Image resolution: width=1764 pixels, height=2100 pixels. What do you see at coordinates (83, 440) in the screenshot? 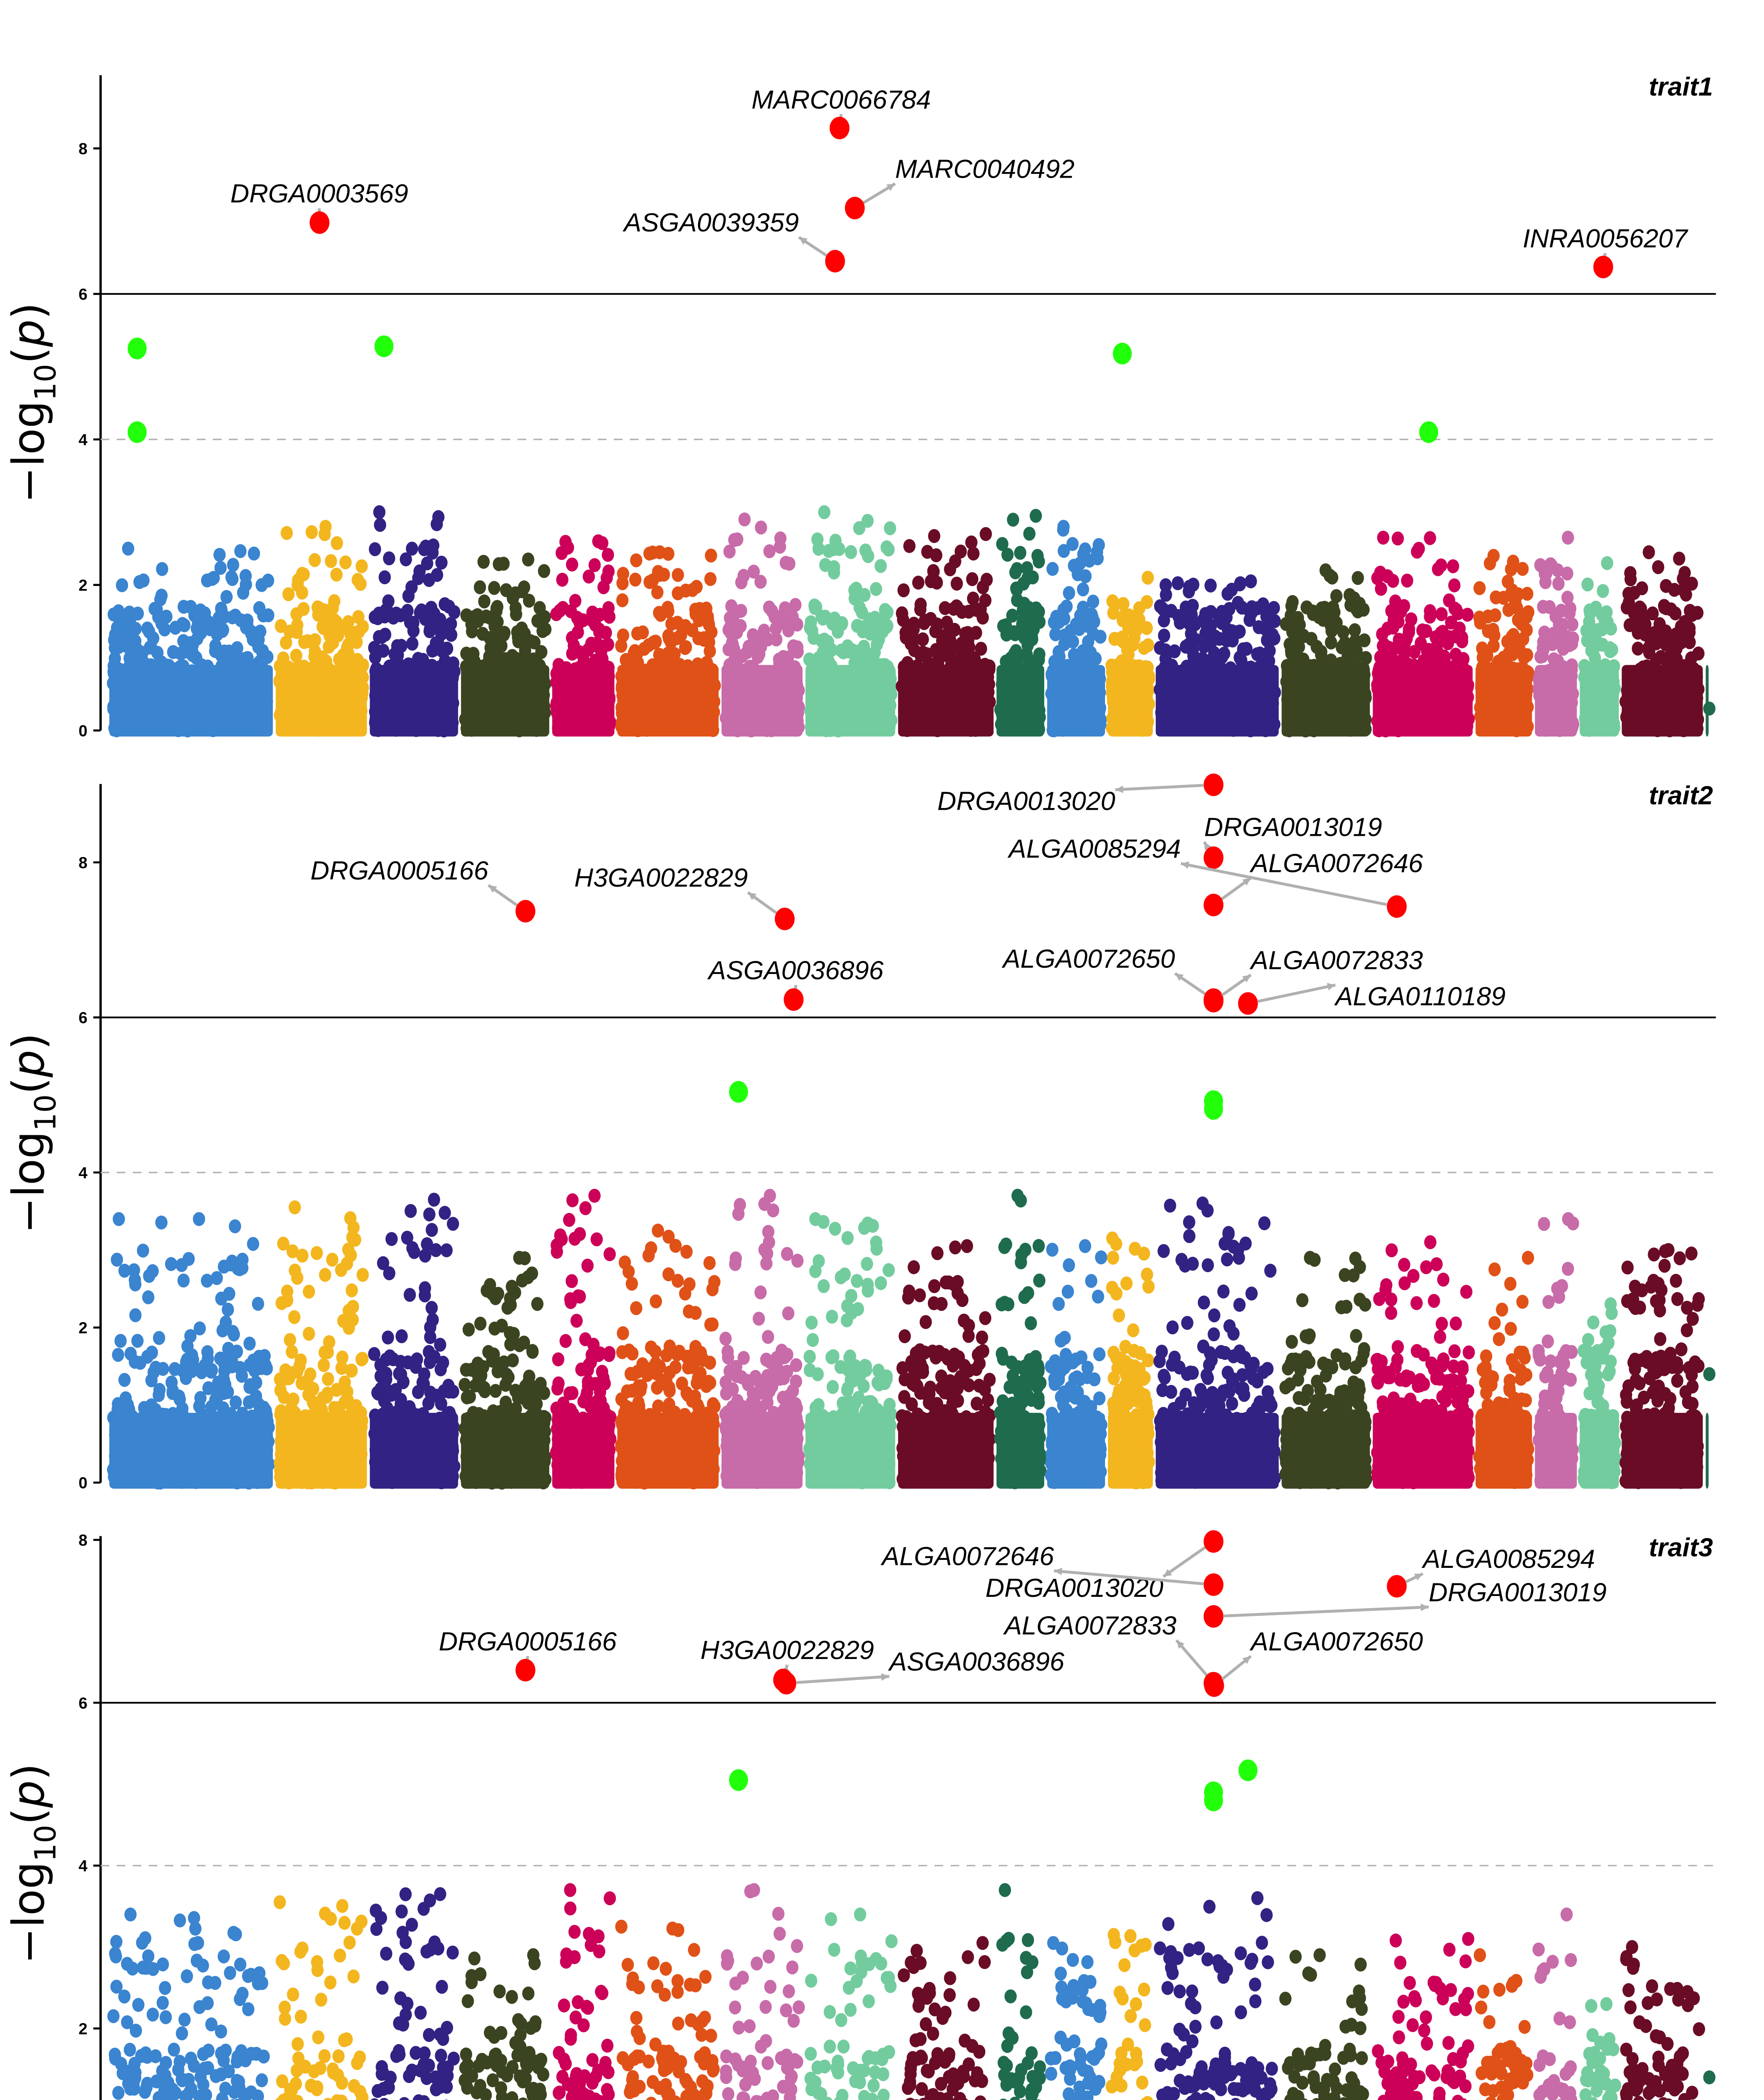
I see `y-tick-label: 4` at bounding box center [83, 440].